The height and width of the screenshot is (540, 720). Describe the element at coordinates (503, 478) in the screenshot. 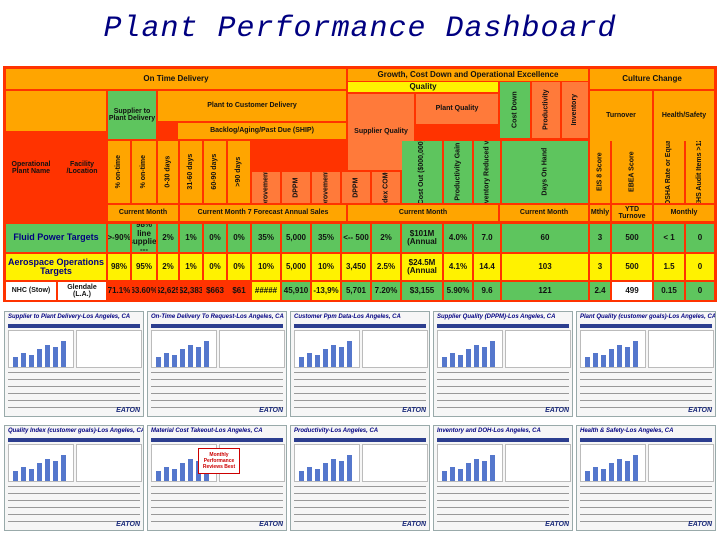

I see `report-thumbnail-9: Inventory and DOH-Los Angeles, CA EATON` at that location.